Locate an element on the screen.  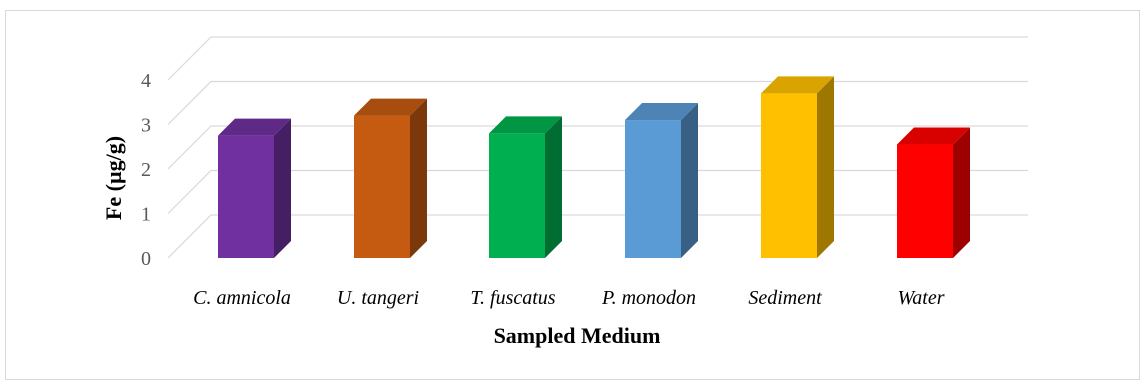
x-tick-label: T. fuscatus is located at coordinates (512, 298).